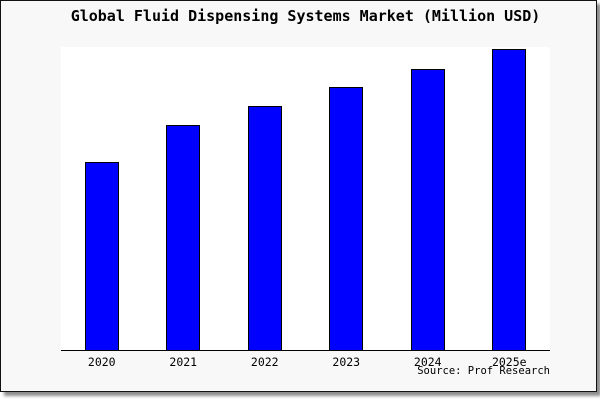 The image size is (600, 400). What do you see at coordinates (101, 362) in the screenshot?
I see `x-tick-label-2020: 2020` at bounding box center [101, 362].